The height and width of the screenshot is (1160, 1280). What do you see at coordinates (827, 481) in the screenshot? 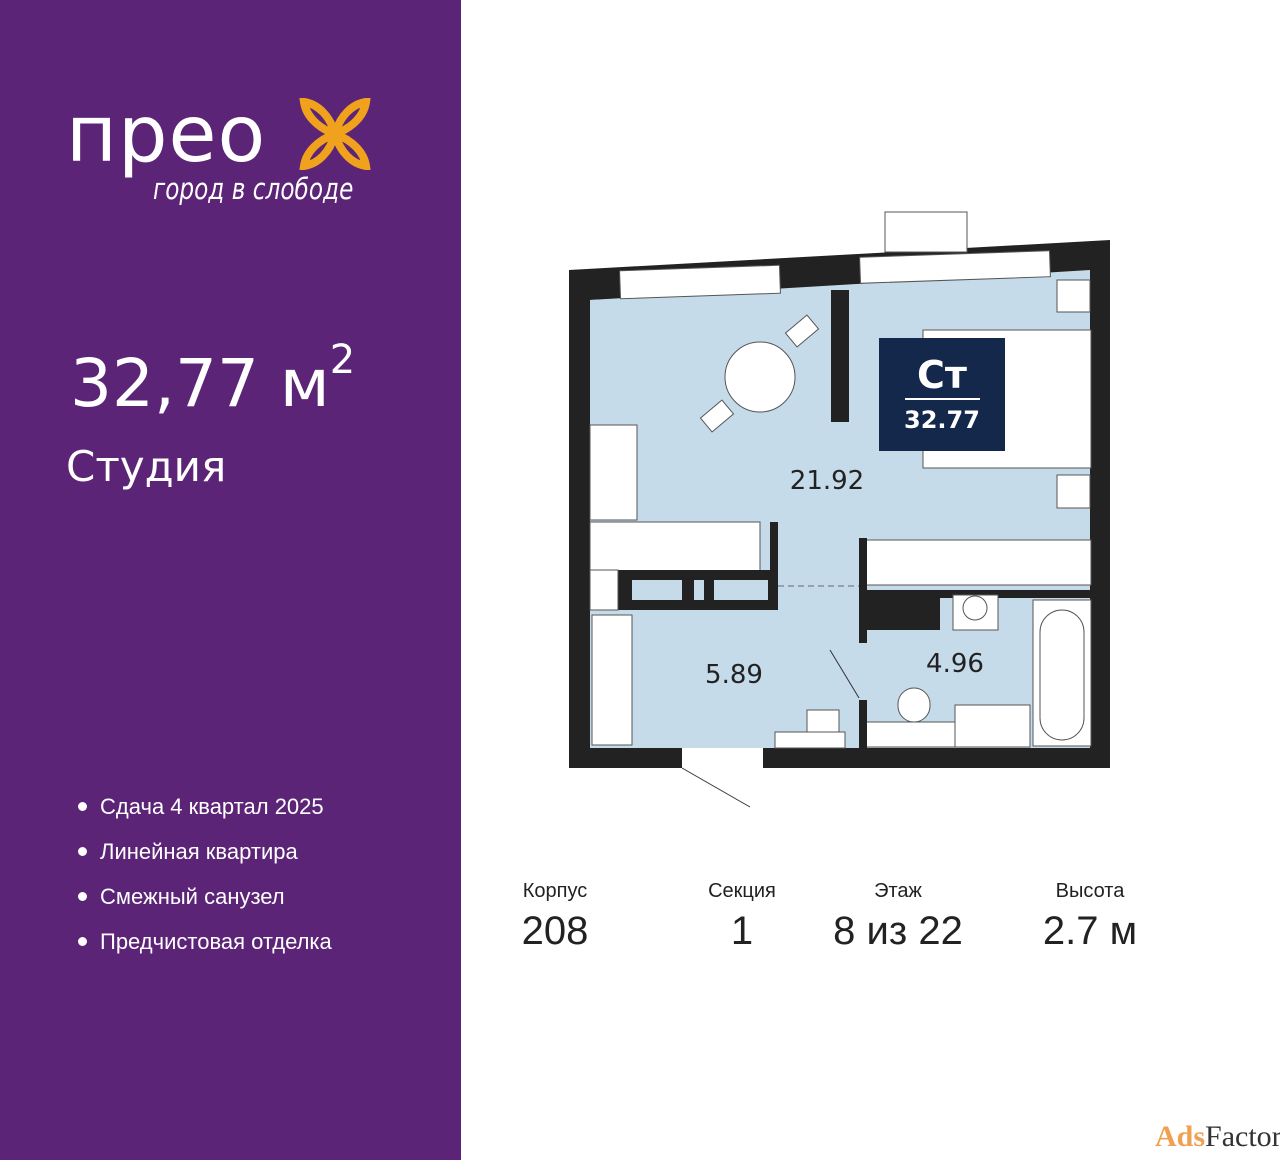
I see `room-area-living: 21.92` at bounding box center [827, 481].